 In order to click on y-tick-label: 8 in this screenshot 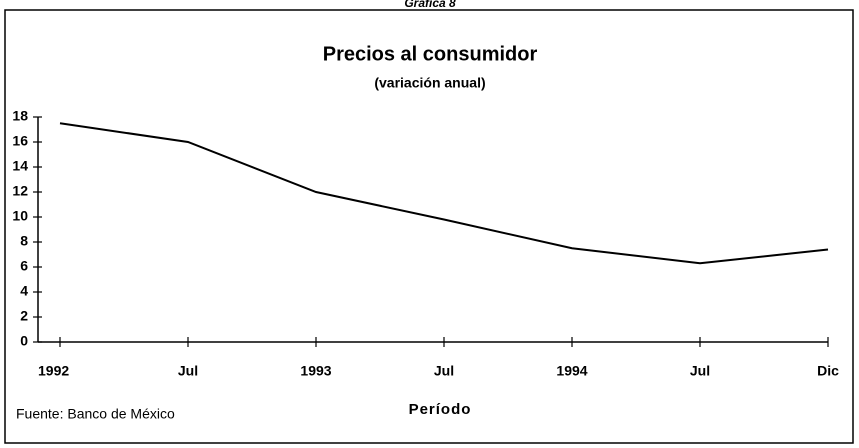, I will do `click(24, 241)`.